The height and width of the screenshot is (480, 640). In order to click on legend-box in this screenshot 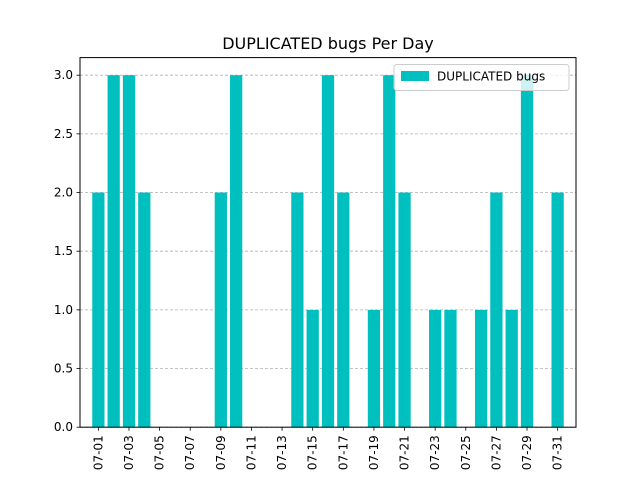, I will do `click(481, 77)`.